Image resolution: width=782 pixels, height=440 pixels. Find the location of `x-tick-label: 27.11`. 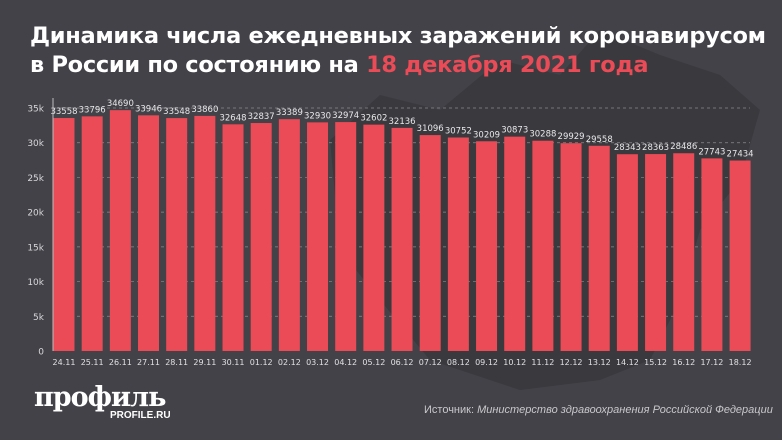

x-tick-label: 27.11 is located at coordinates (148, 362).